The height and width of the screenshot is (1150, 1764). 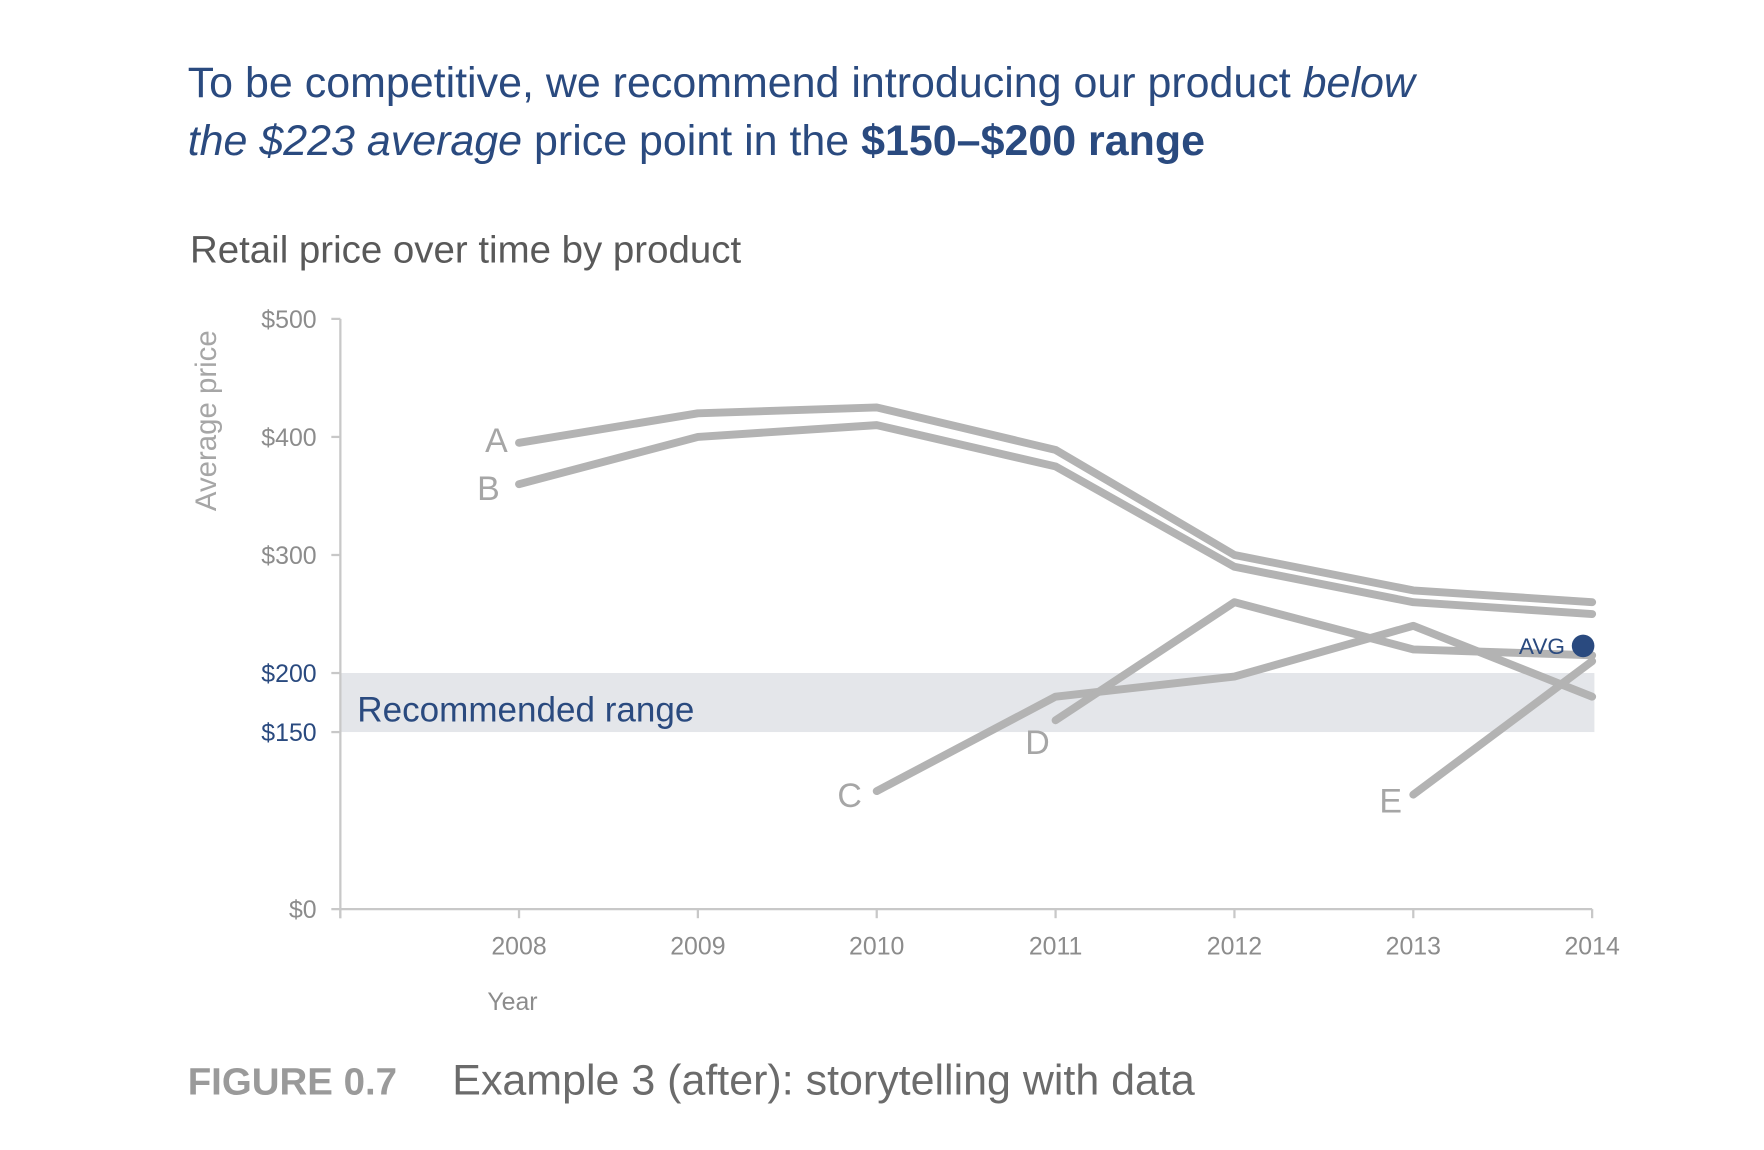 I want to click on x-tick-label: 2013, so click(x=1413, y=946).